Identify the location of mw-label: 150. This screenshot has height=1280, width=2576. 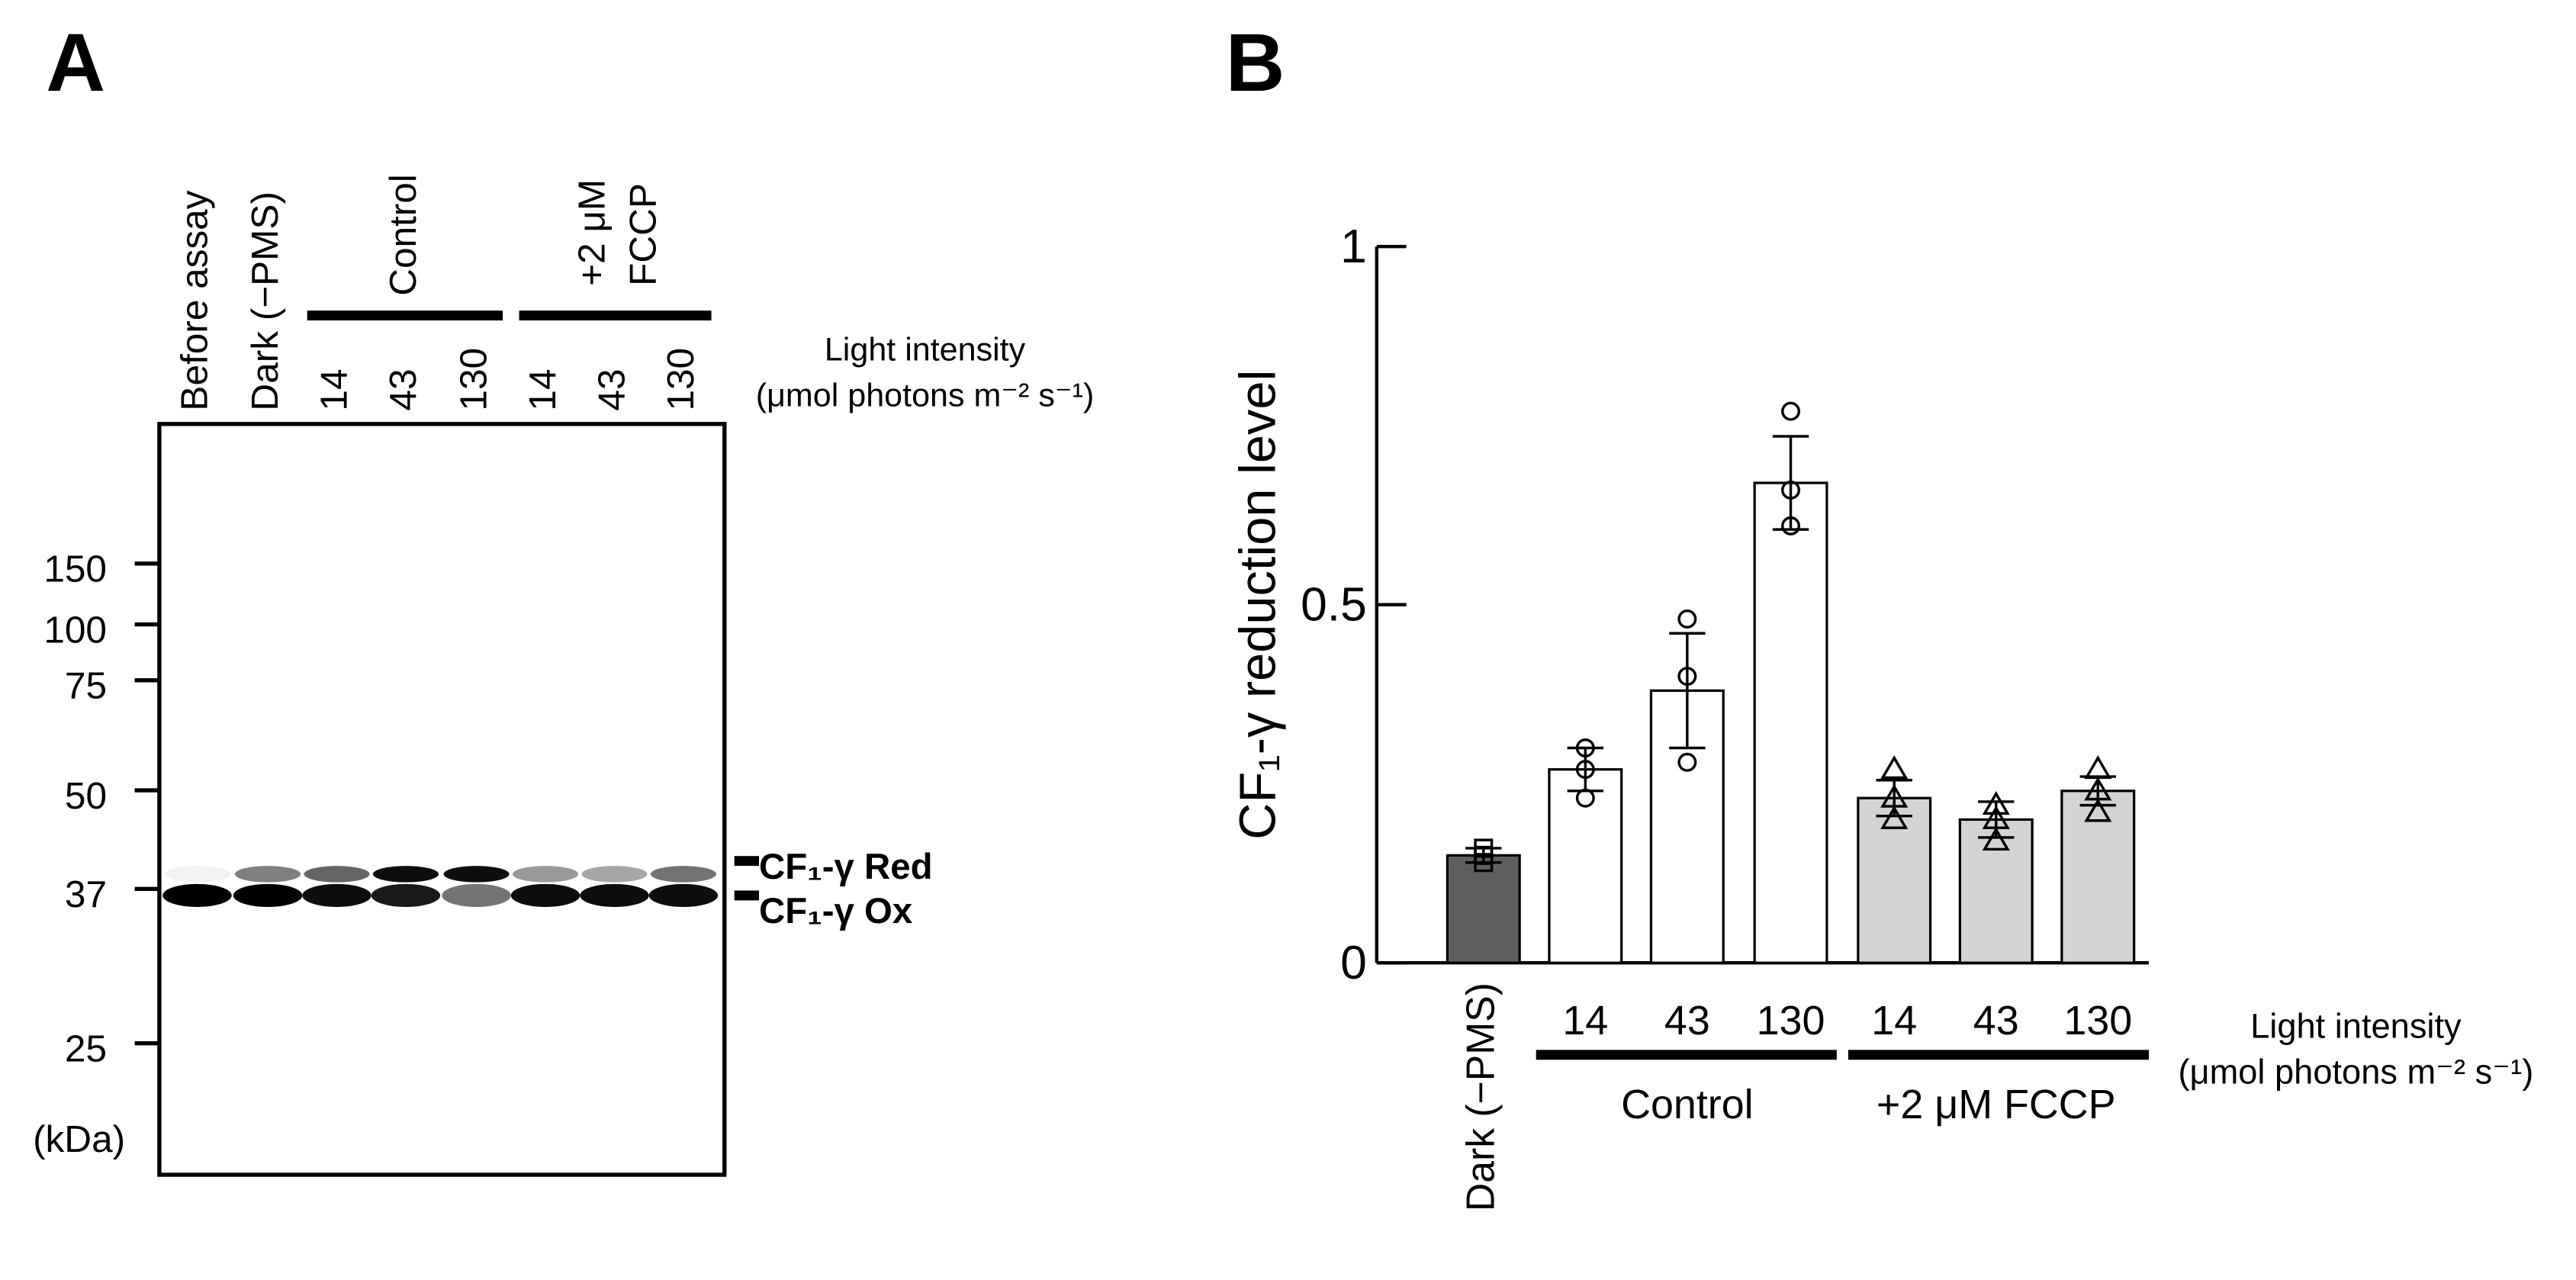
(75, 569).